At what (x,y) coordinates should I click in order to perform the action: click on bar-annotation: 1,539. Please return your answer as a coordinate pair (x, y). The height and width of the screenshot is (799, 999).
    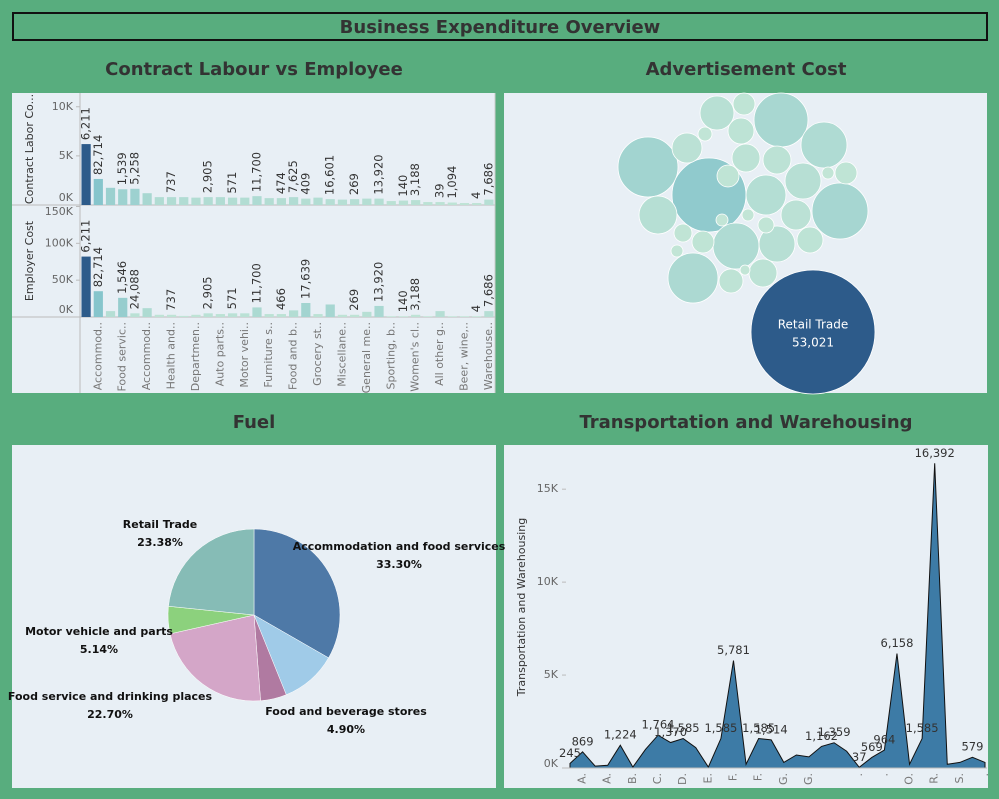
    Looking at the image, I should click on (122, 168).